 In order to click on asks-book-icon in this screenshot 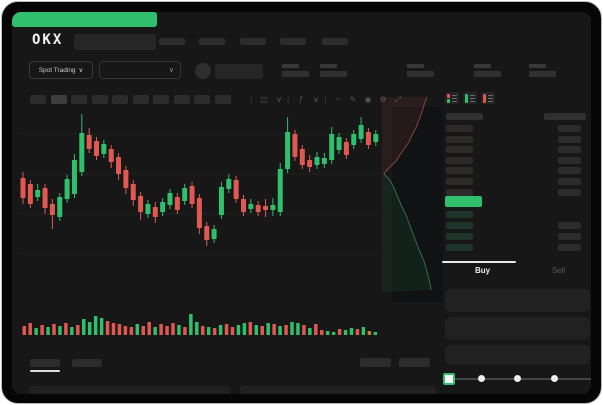, I will do `click(488, 98)`.